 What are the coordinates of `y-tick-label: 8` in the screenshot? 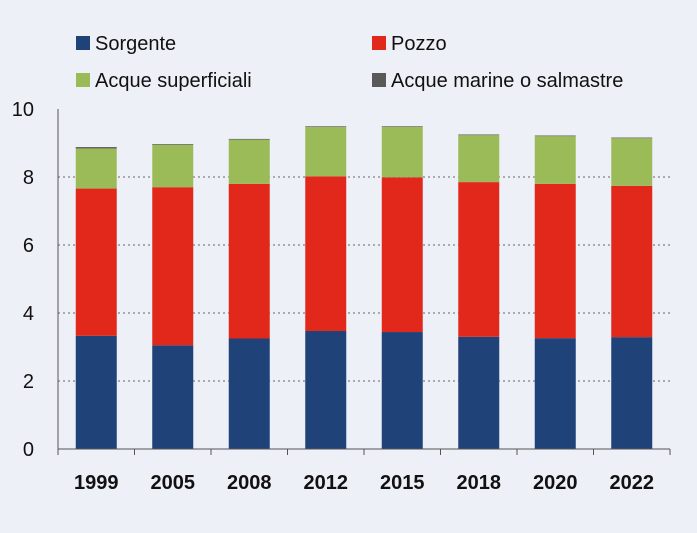 It's located at (28, 178).